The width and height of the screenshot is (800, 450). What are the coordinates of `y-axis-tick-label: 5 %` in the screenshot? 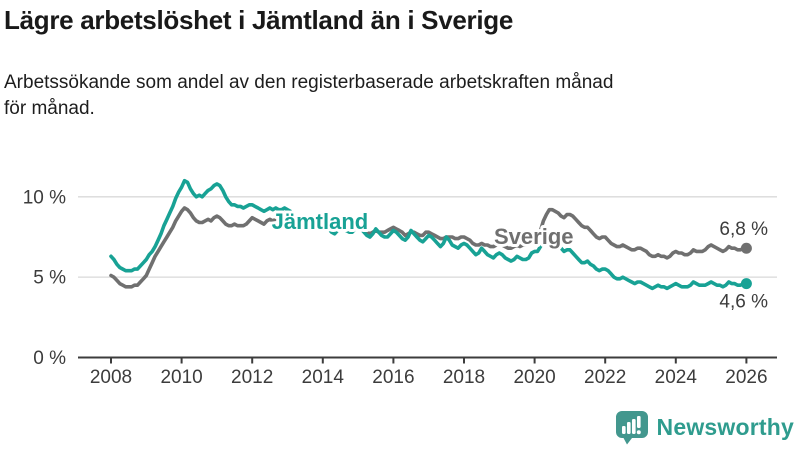 It's located at (49, 278).